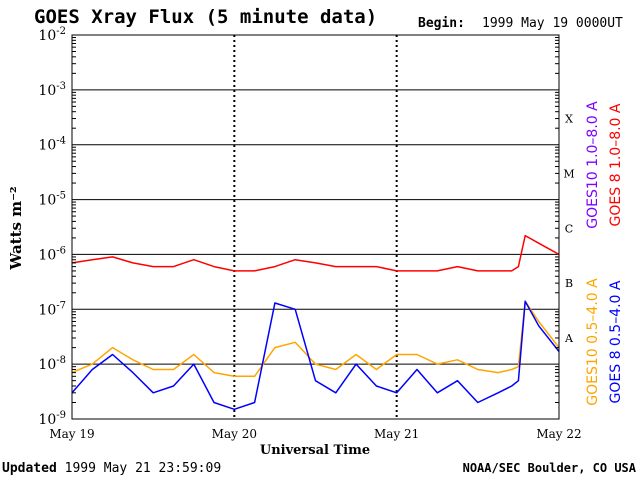 This screenshot has width=640, height=480. Describe the element at coordinates (16, 228) in the screenshot. I see `y-axis-label: Watts m⁻²` at that location.